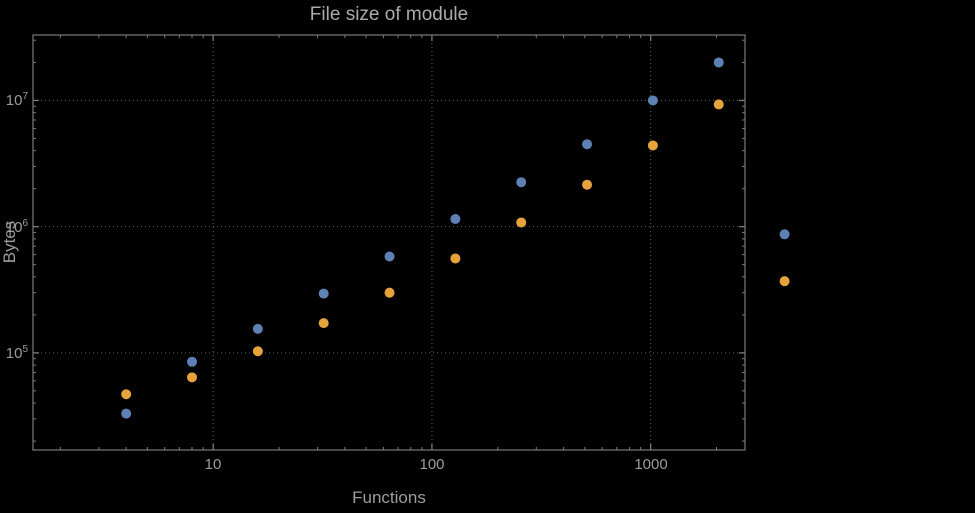 The height and width of the screenshot is (513, 975). Describe the element at coordinates (432, 464) in the screenshot. I see `x-tick-label: 100` at that location.